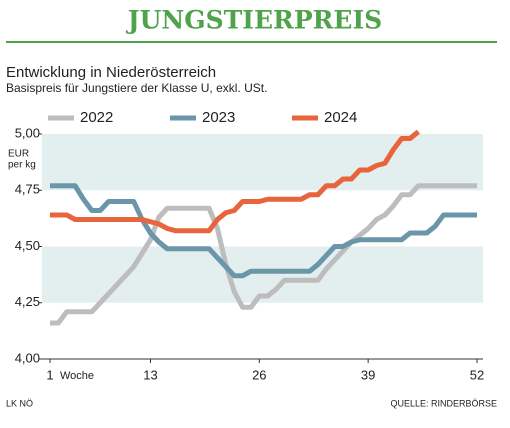 The width and height of the screenshot is (510, 428). What do you see at coordinates (368, 374) in the screenshot?
I see `x-tick-label: 39` at bounding box center [368, 374].